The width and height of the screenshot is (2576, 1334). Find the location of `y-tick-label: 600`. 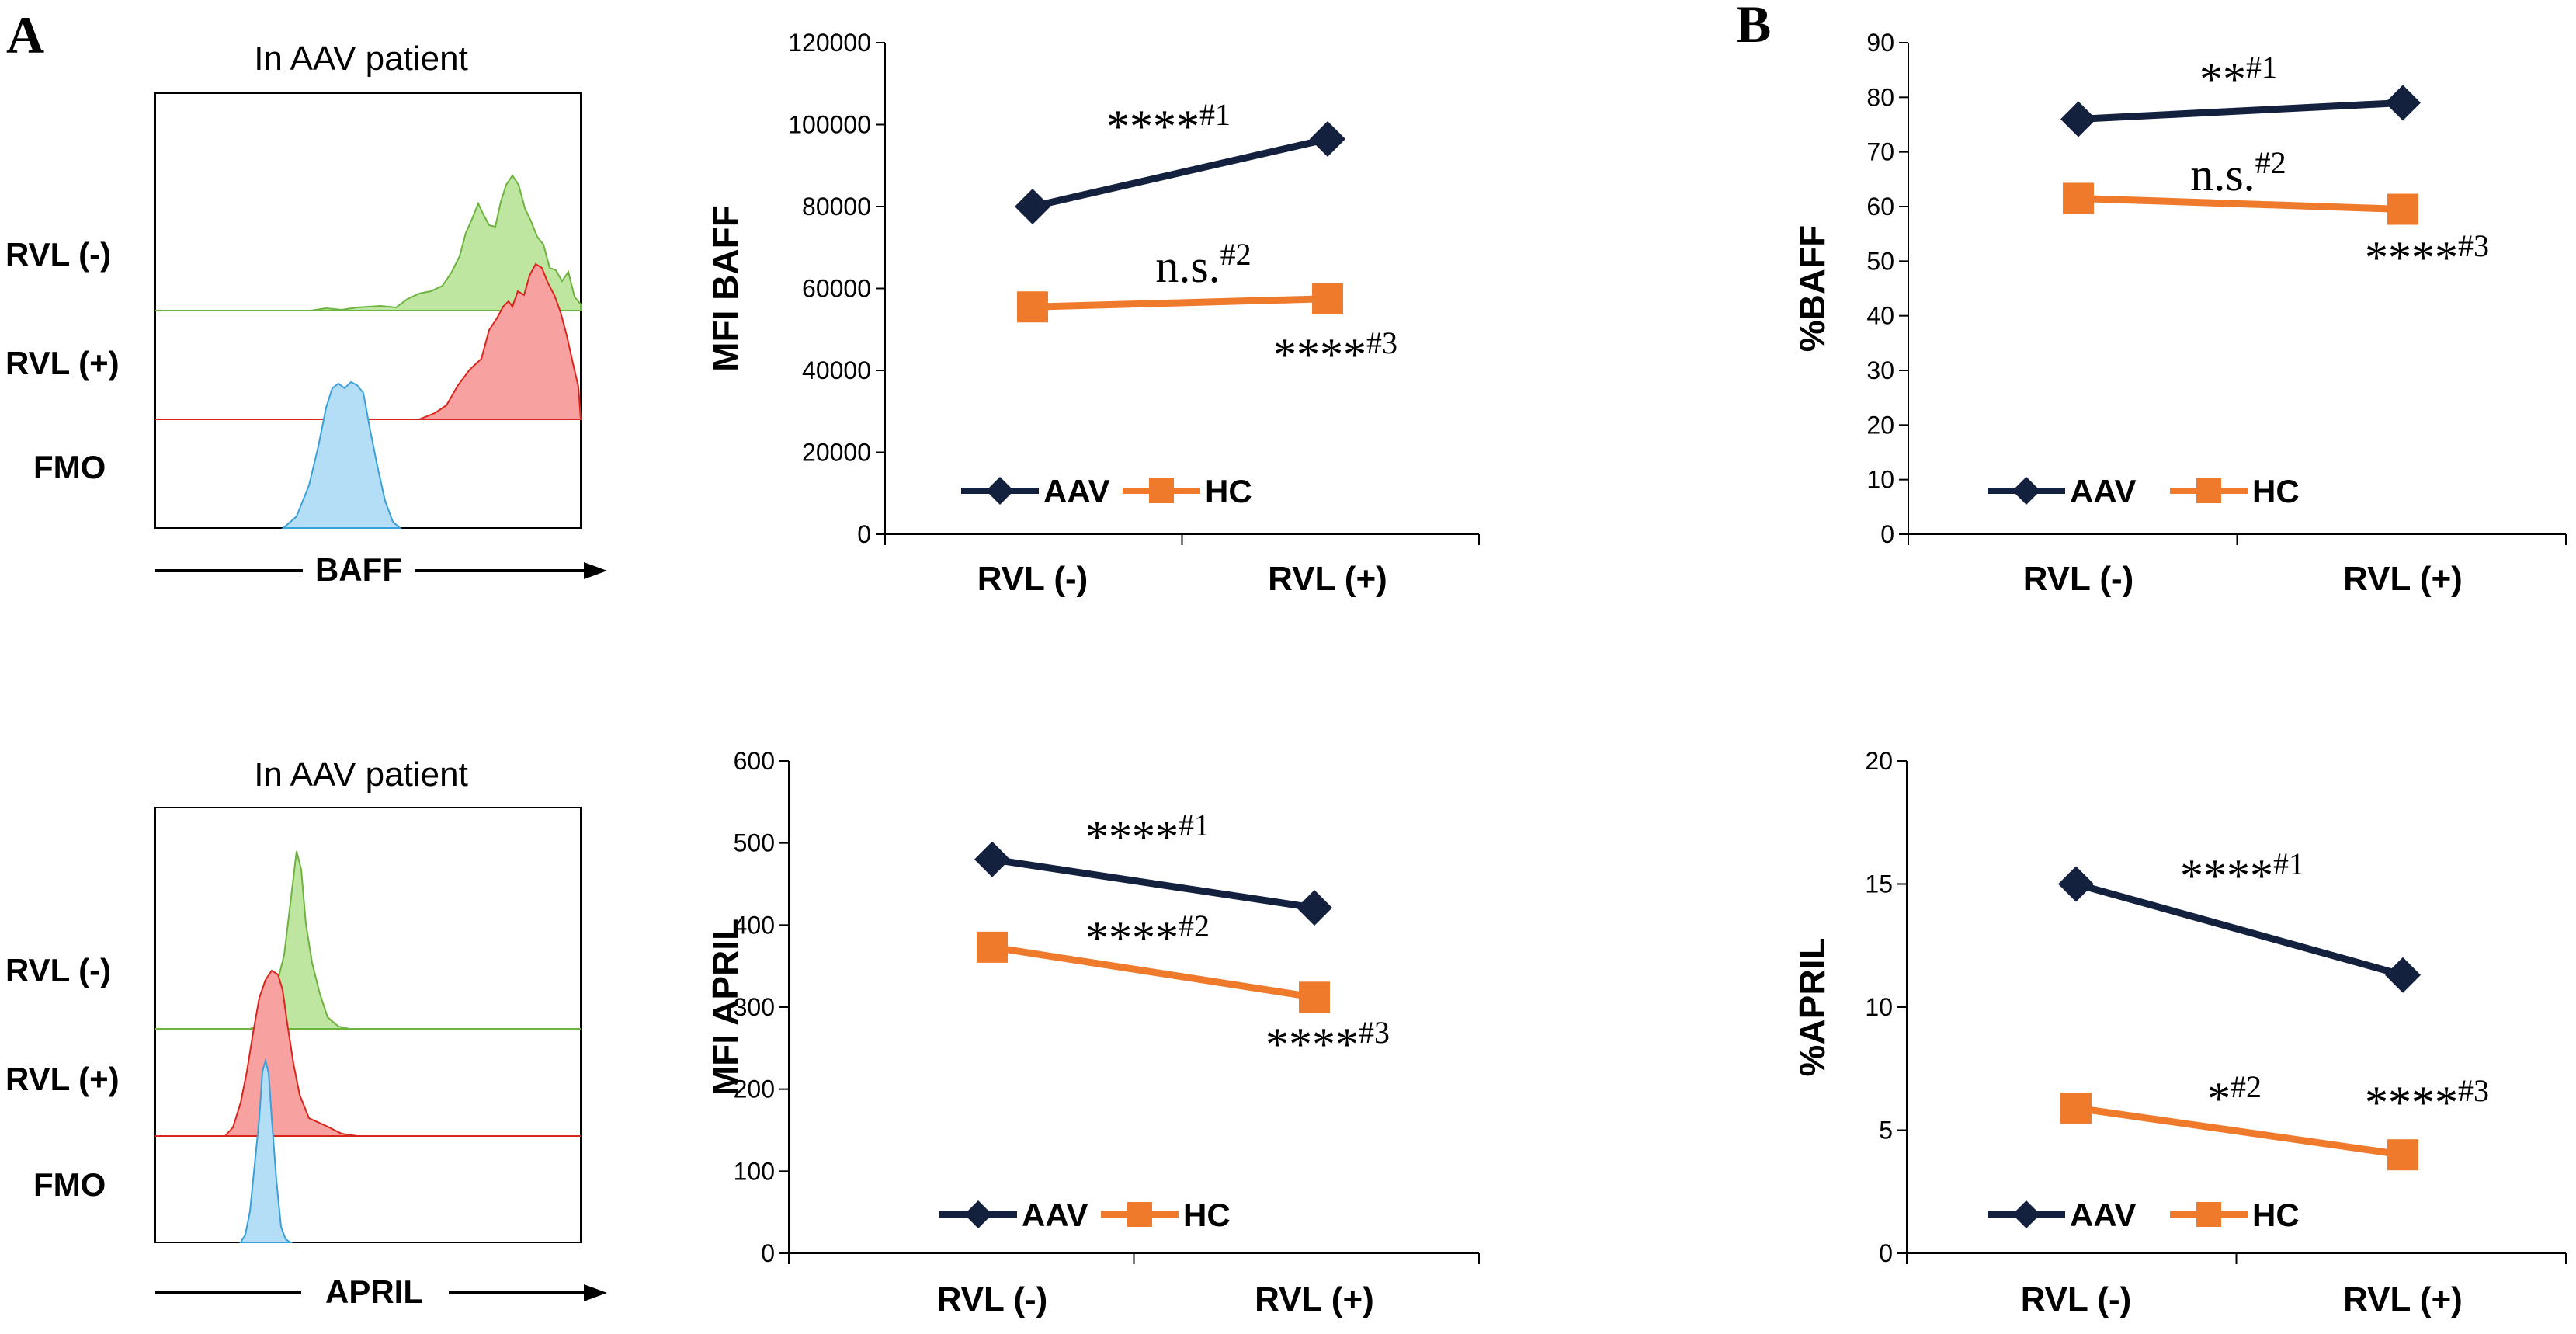

y-tick-label: 600 is located at coordinates (754, 761).